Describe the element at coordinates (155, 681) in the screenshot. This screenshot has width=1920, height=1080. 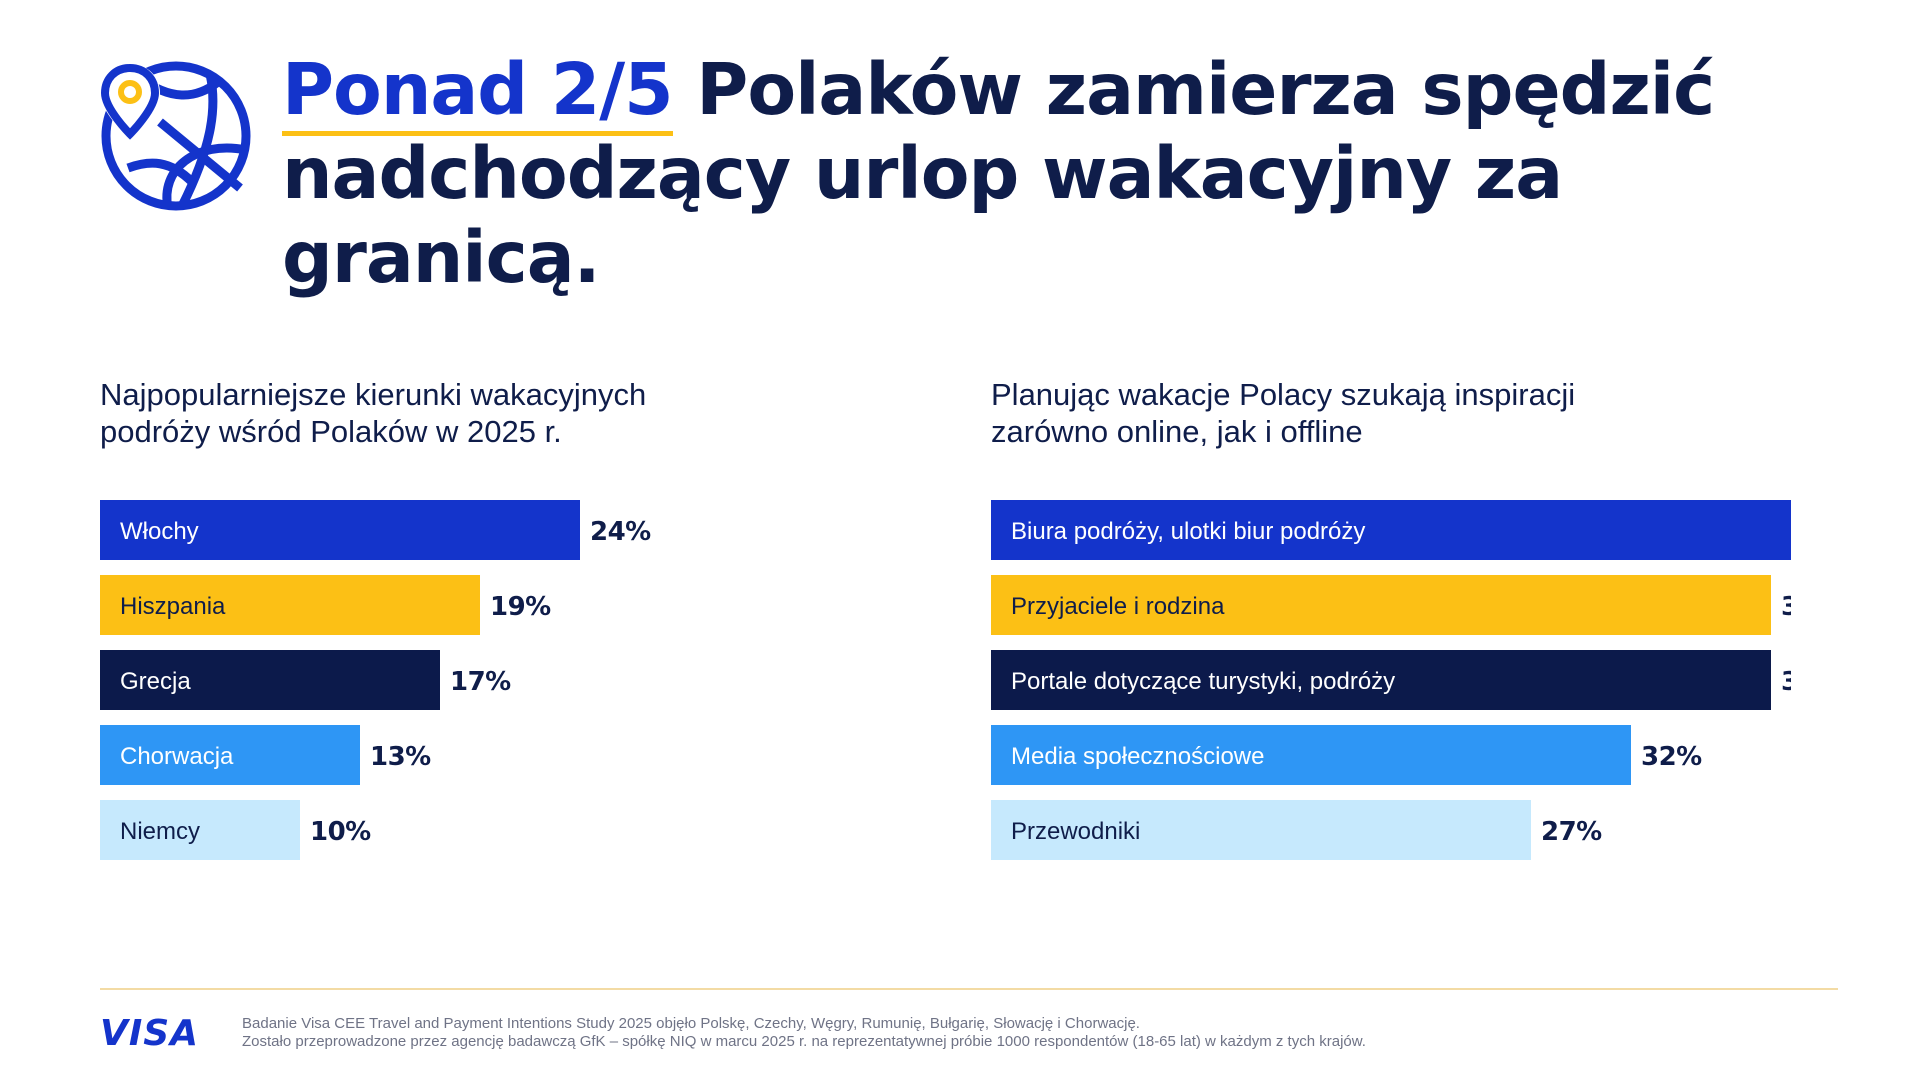
I see `destination-bar-label: Grecja` at that location.